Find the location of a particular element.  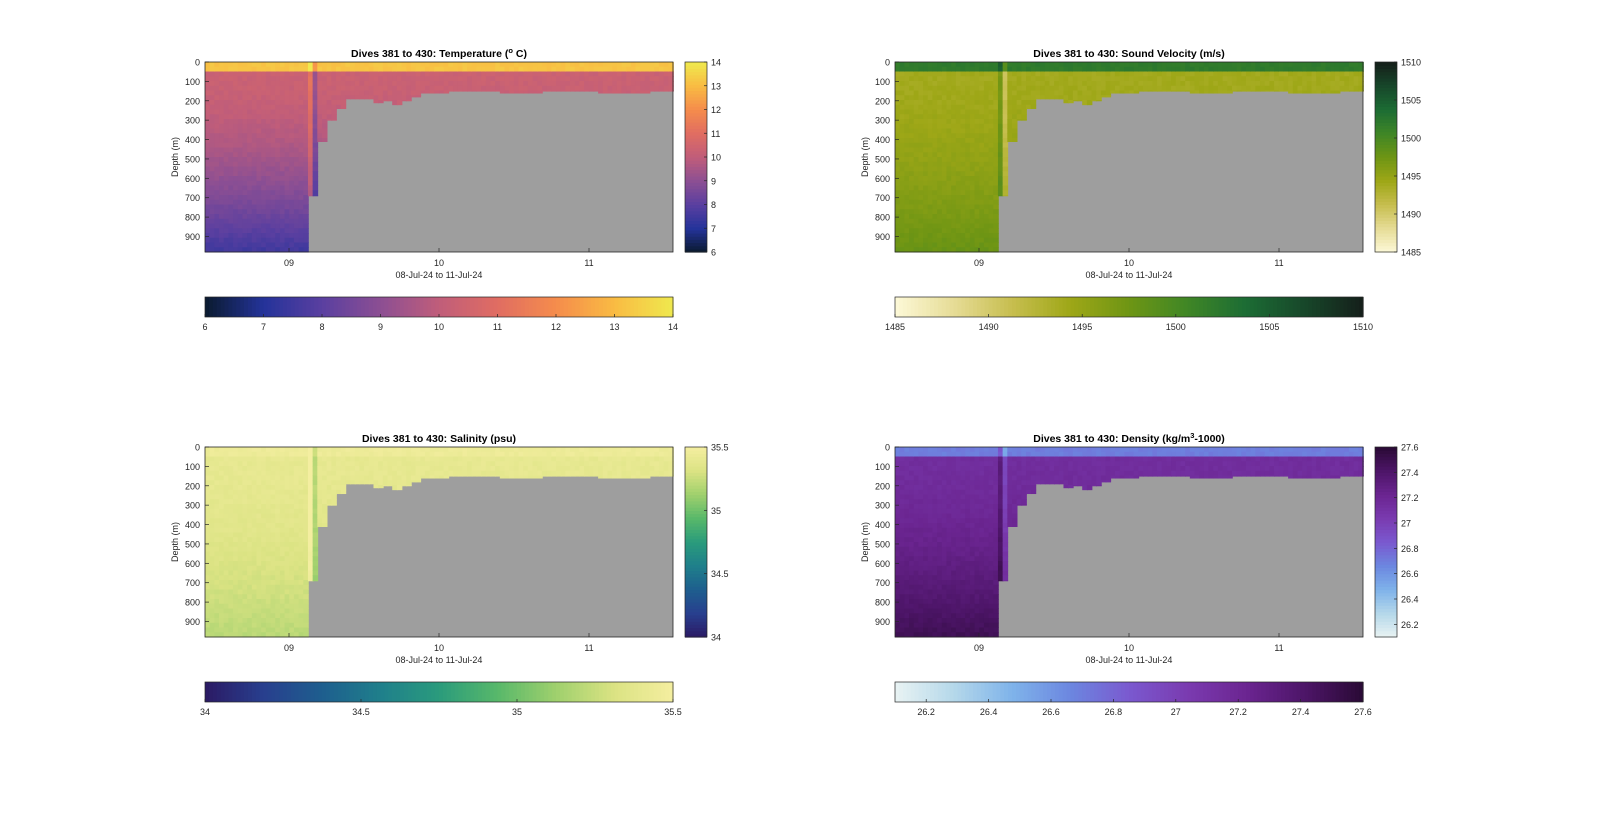

x-tick-label: 11 is located at coordinates (1278, 263).